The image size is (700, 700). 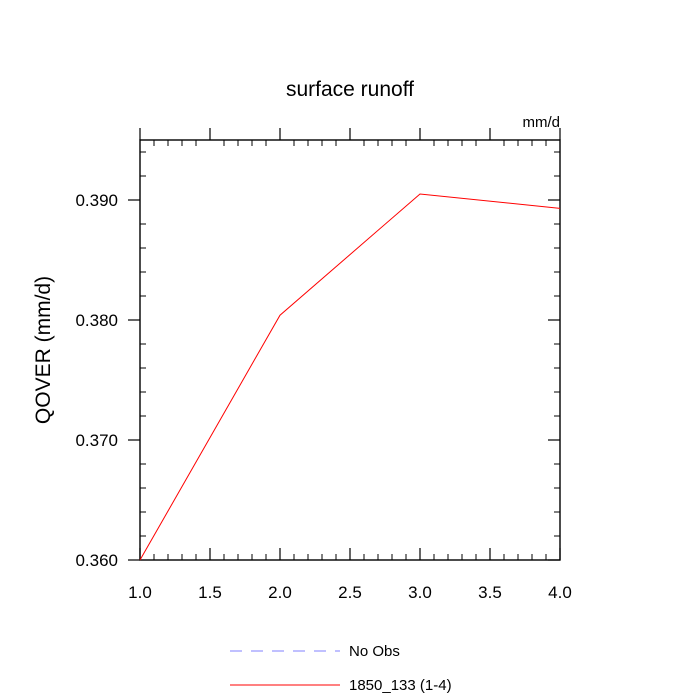 What do you see at coordinates (420, 592) in the screenshot?
I see `x-tick-label: 3.0` at bounding box center [420, 592].